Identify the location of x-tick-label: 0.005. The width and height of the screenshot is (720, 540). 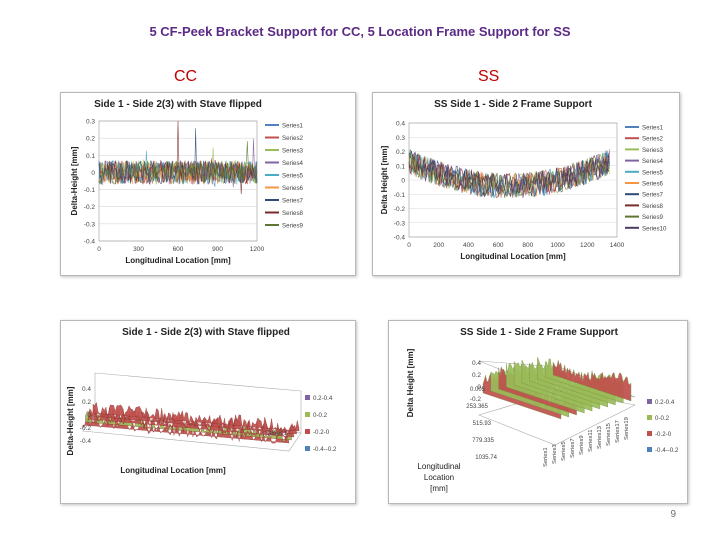
(478, 390).